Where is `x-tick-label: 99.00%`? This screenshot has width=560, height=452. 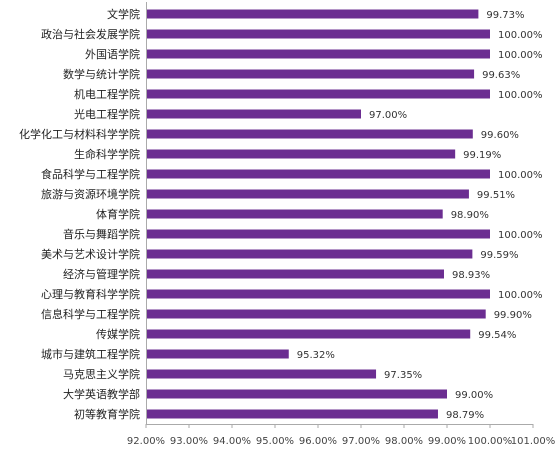 x-tick-label: 99.00% is located at coordinates (447, 441).